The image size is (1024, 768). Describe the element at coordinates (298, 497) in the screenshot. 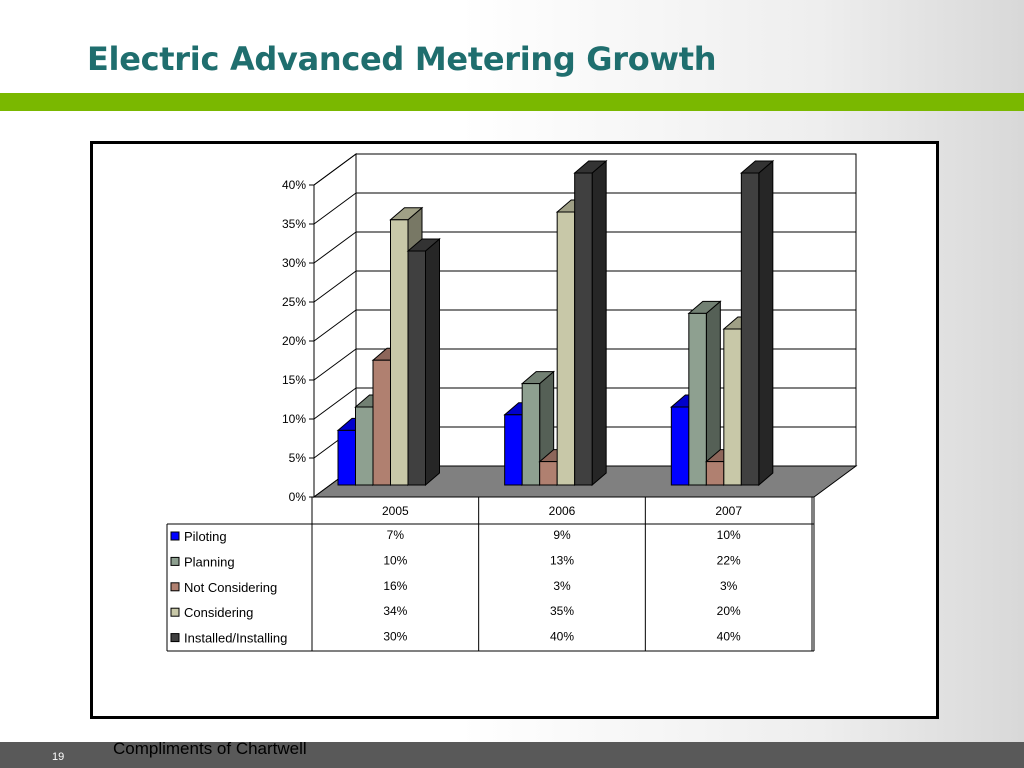

I see `y-tick-label: 0%` at that location.